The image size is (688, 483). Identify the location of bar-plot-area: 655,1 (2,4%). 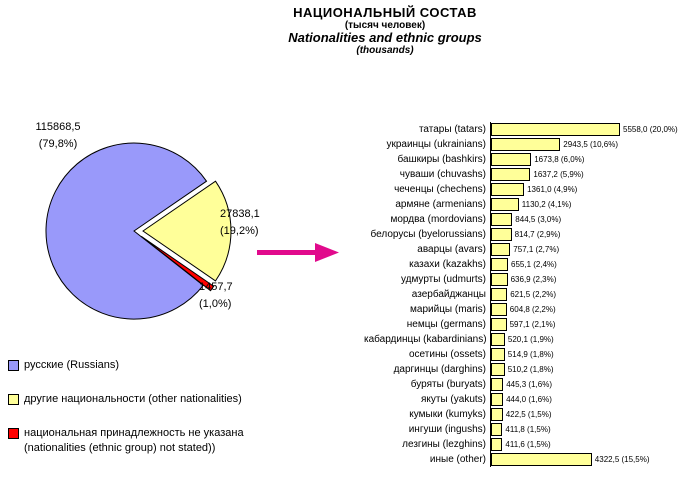
(523, 264).